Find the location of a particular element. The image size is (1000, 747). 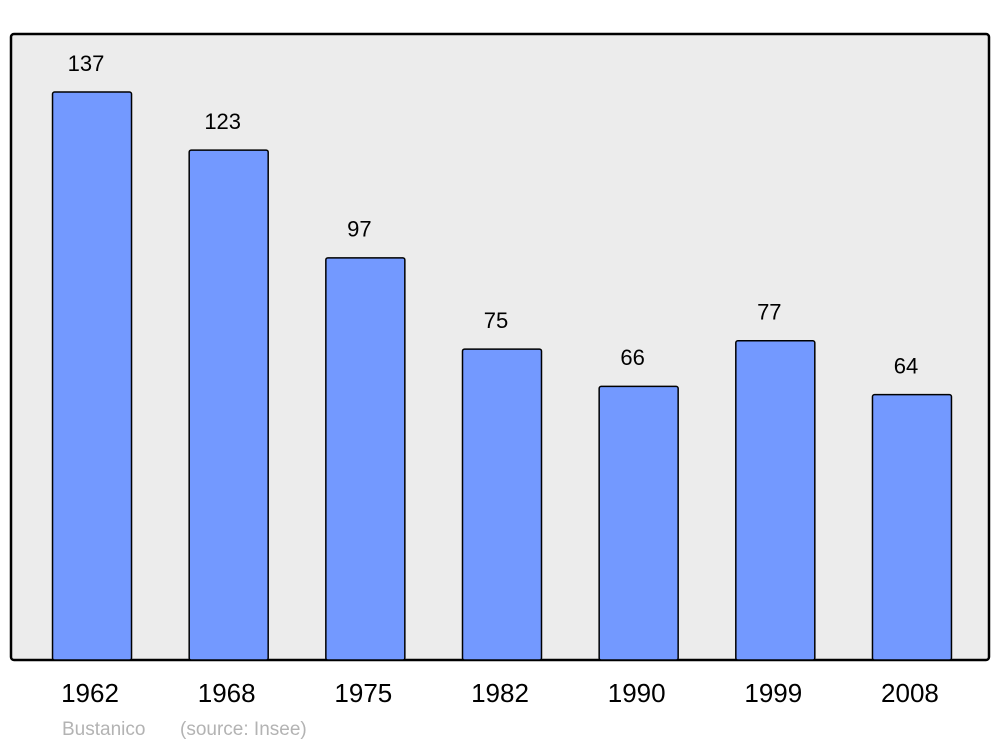

x-tick-label: 1968 is located at coordinates (227, 693).